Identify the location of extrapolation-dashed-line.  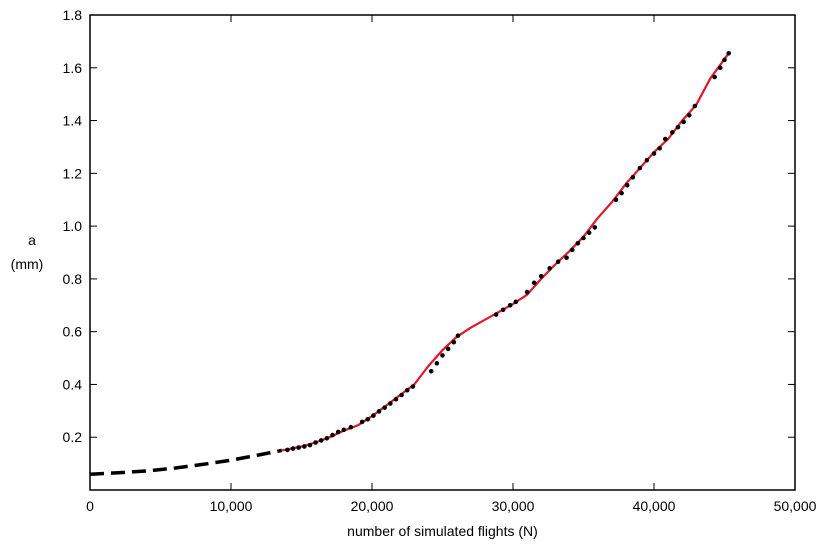
(186, 462).